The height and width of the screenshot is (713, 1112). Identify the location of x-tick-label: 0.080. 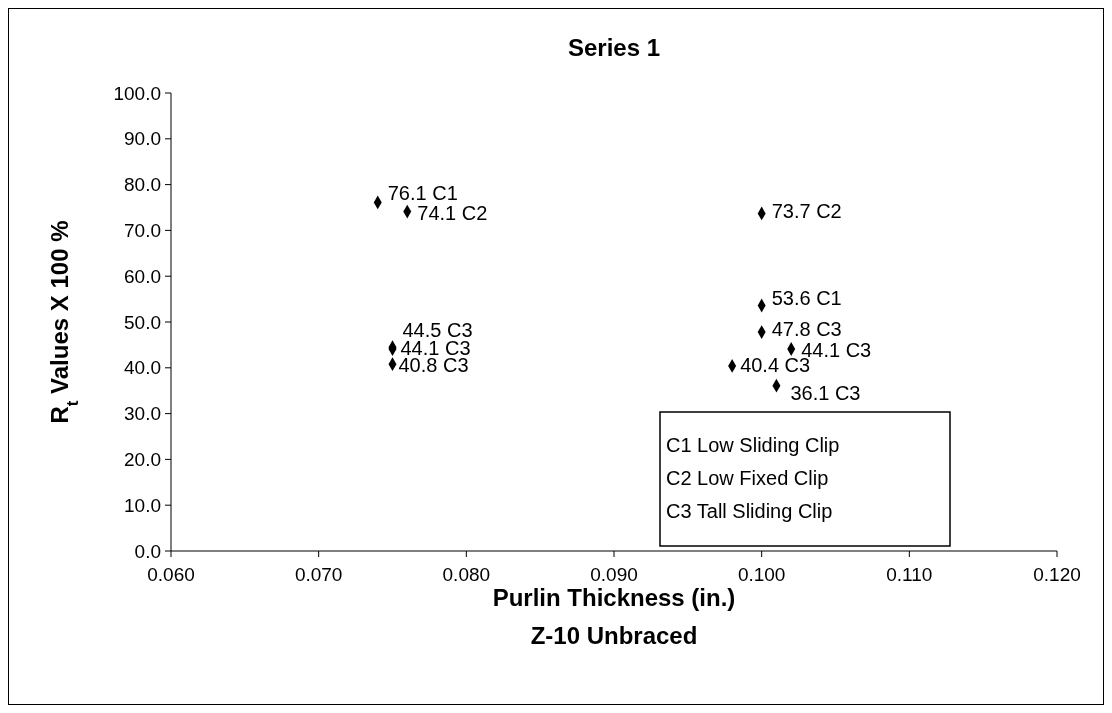
(466, 574).